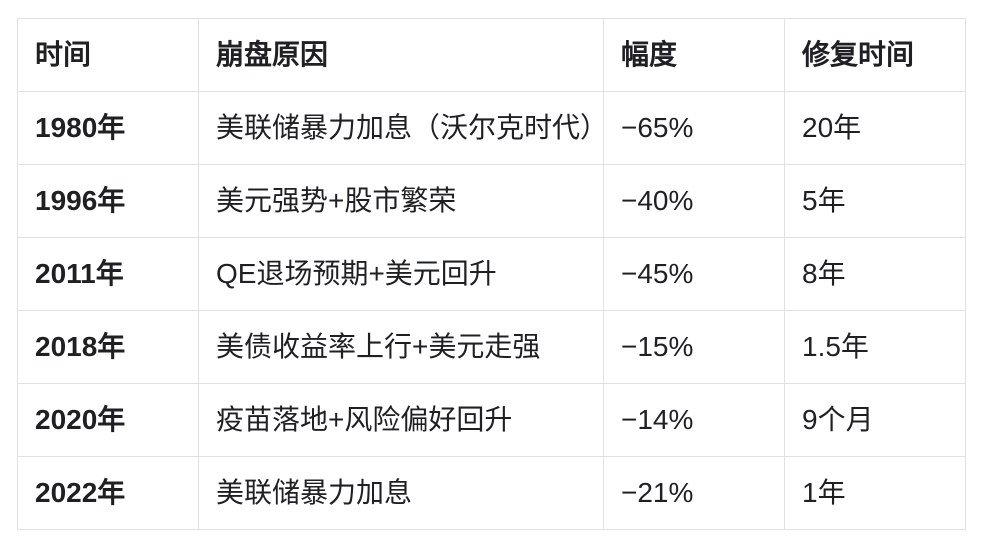 This screenshot has height=544, width=984. I want to click on cell-year: 1996年, so click(108, 201).